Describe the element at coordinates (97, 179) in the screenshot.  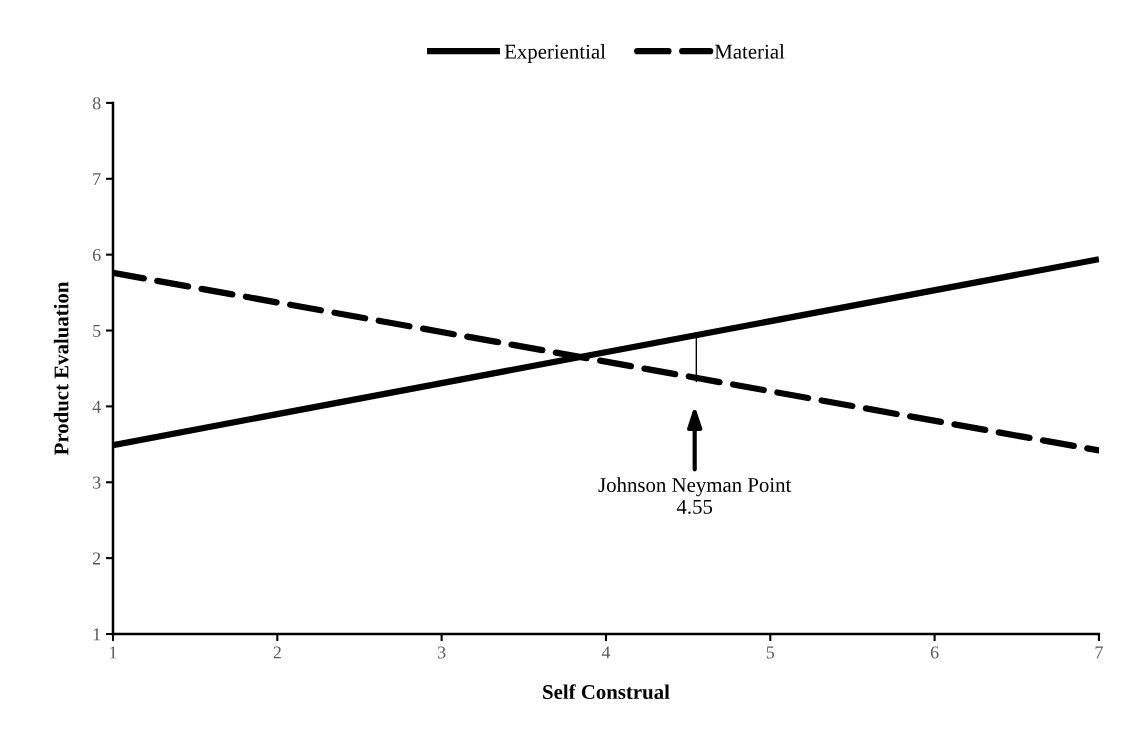
I see `y-tick-label: 7` at that location.